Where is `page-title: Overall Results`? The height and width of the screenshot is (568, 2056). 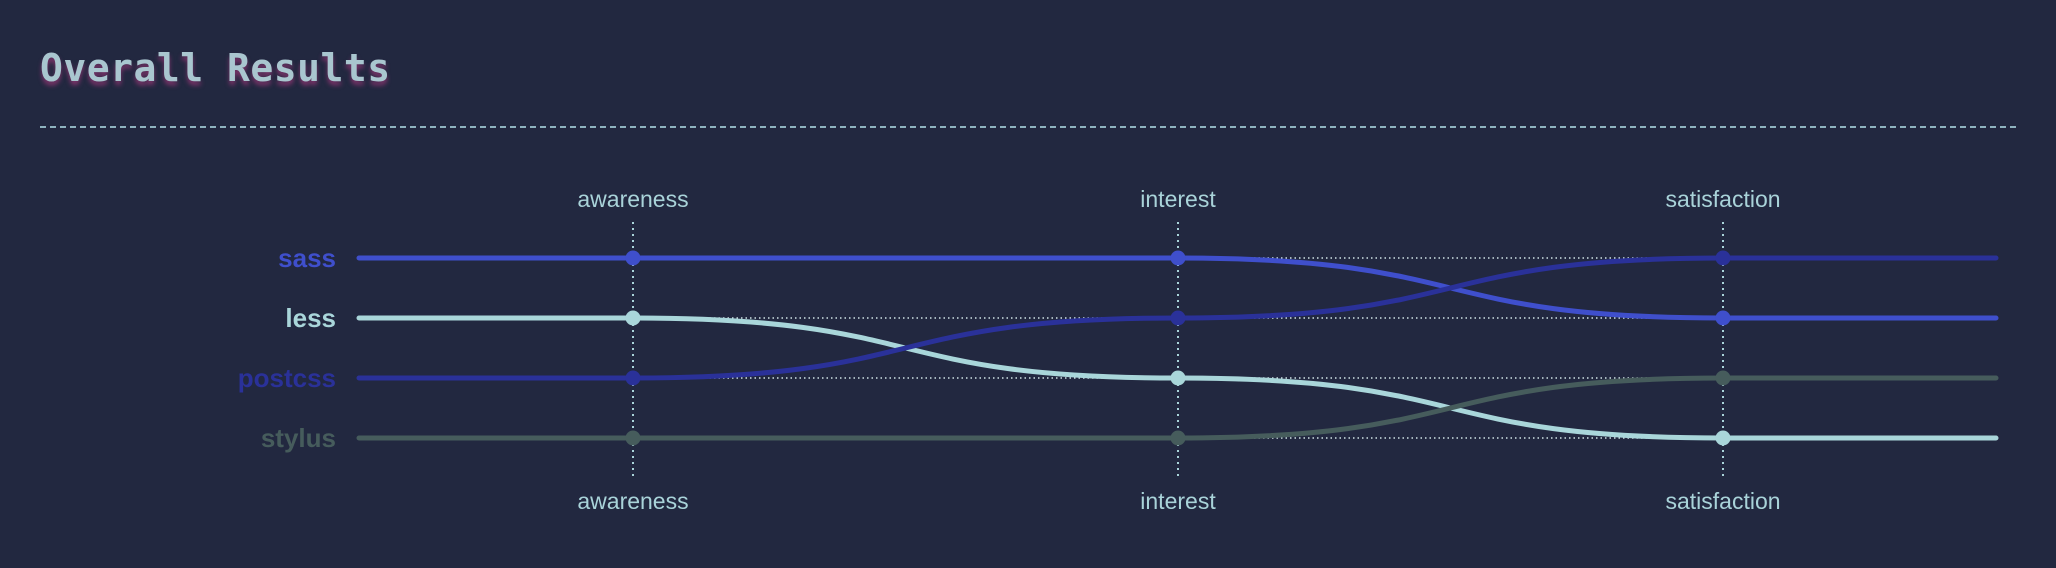 page-title: Overall Results is located at coordinates (215, 68).